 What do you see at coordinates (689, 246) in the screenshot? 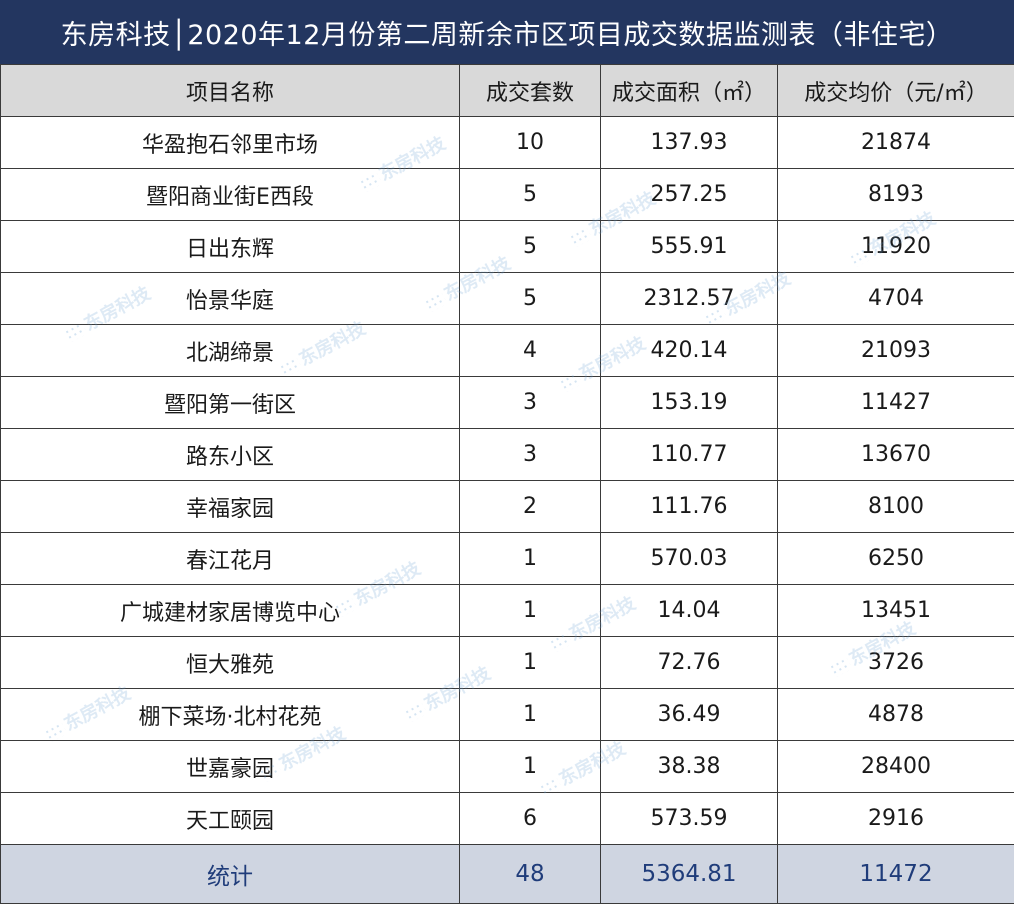
I see `cell-area: 555.91` at bounding box center [689, 246].